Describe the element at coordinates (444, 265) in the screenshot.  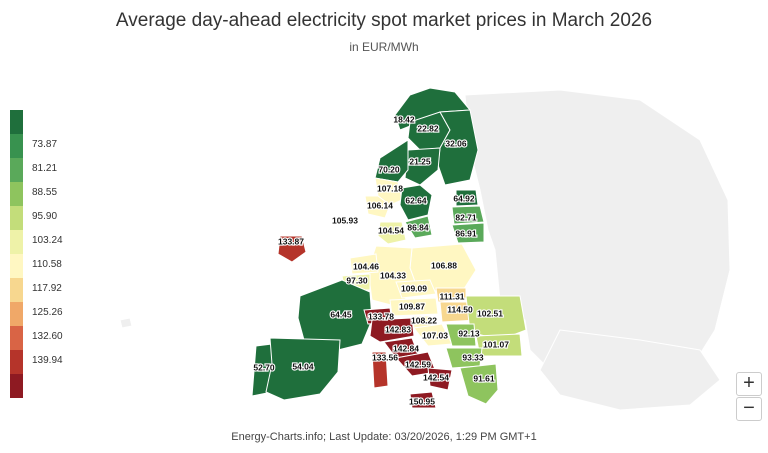
I see `price-label-pl: 106.88` at that location.